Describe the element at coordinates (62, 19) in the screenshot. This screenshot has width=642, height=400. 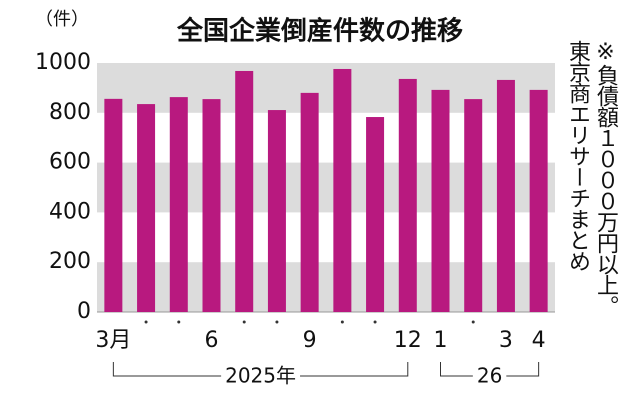
I see `y-unit: （件）` at that location.